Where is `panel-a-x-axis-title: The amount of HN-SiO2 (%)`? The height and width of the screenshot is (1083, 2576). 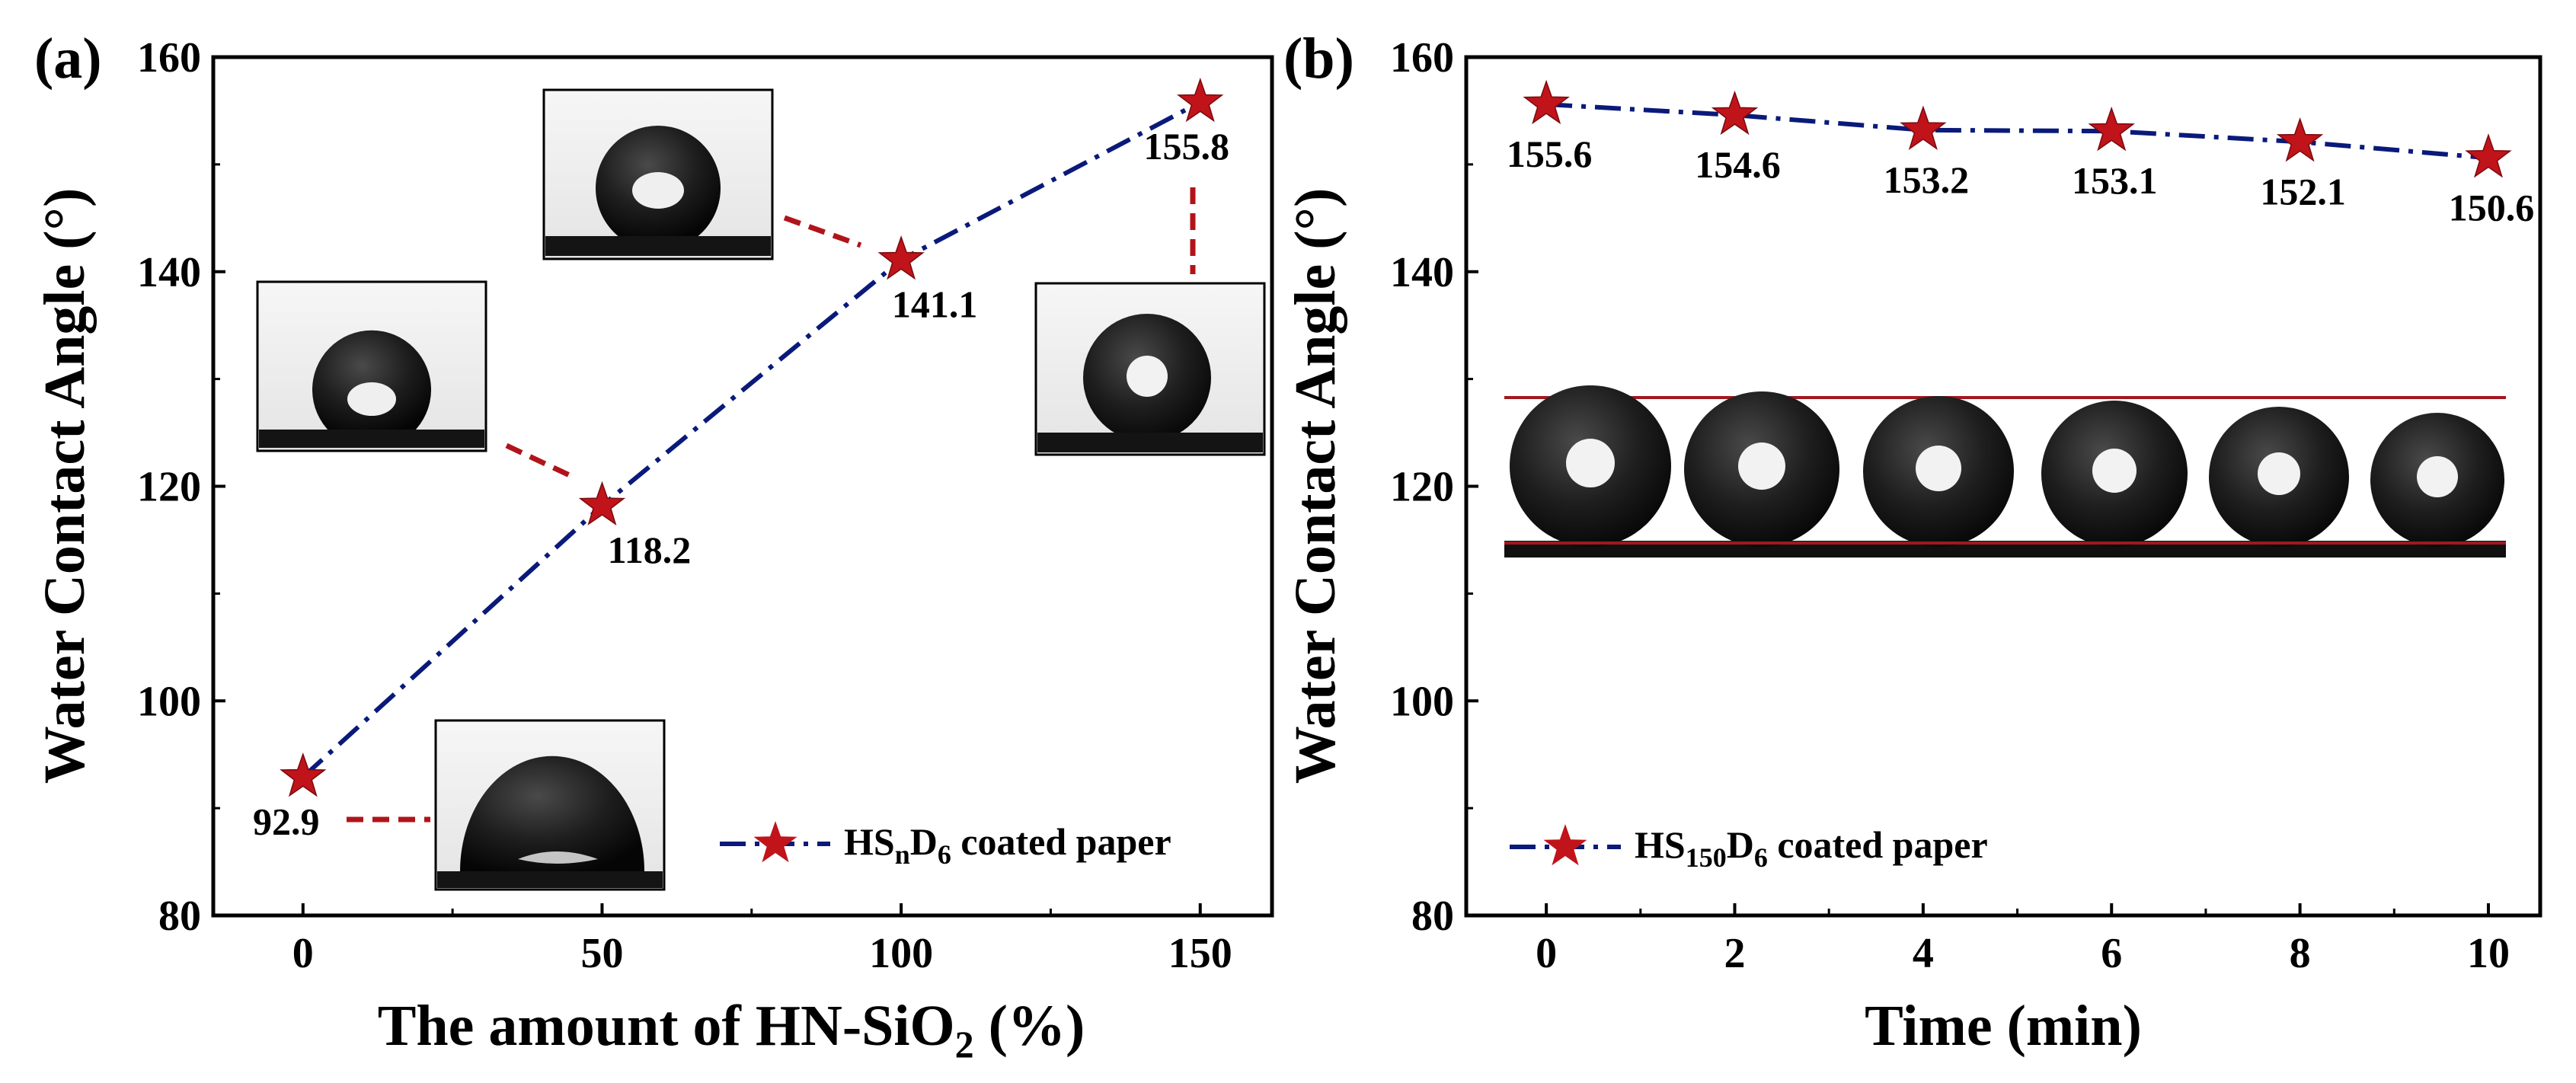 panel-a-x-axis-title: The amount of HN-SiO2 (%) is located at coordinates (731, 1029).